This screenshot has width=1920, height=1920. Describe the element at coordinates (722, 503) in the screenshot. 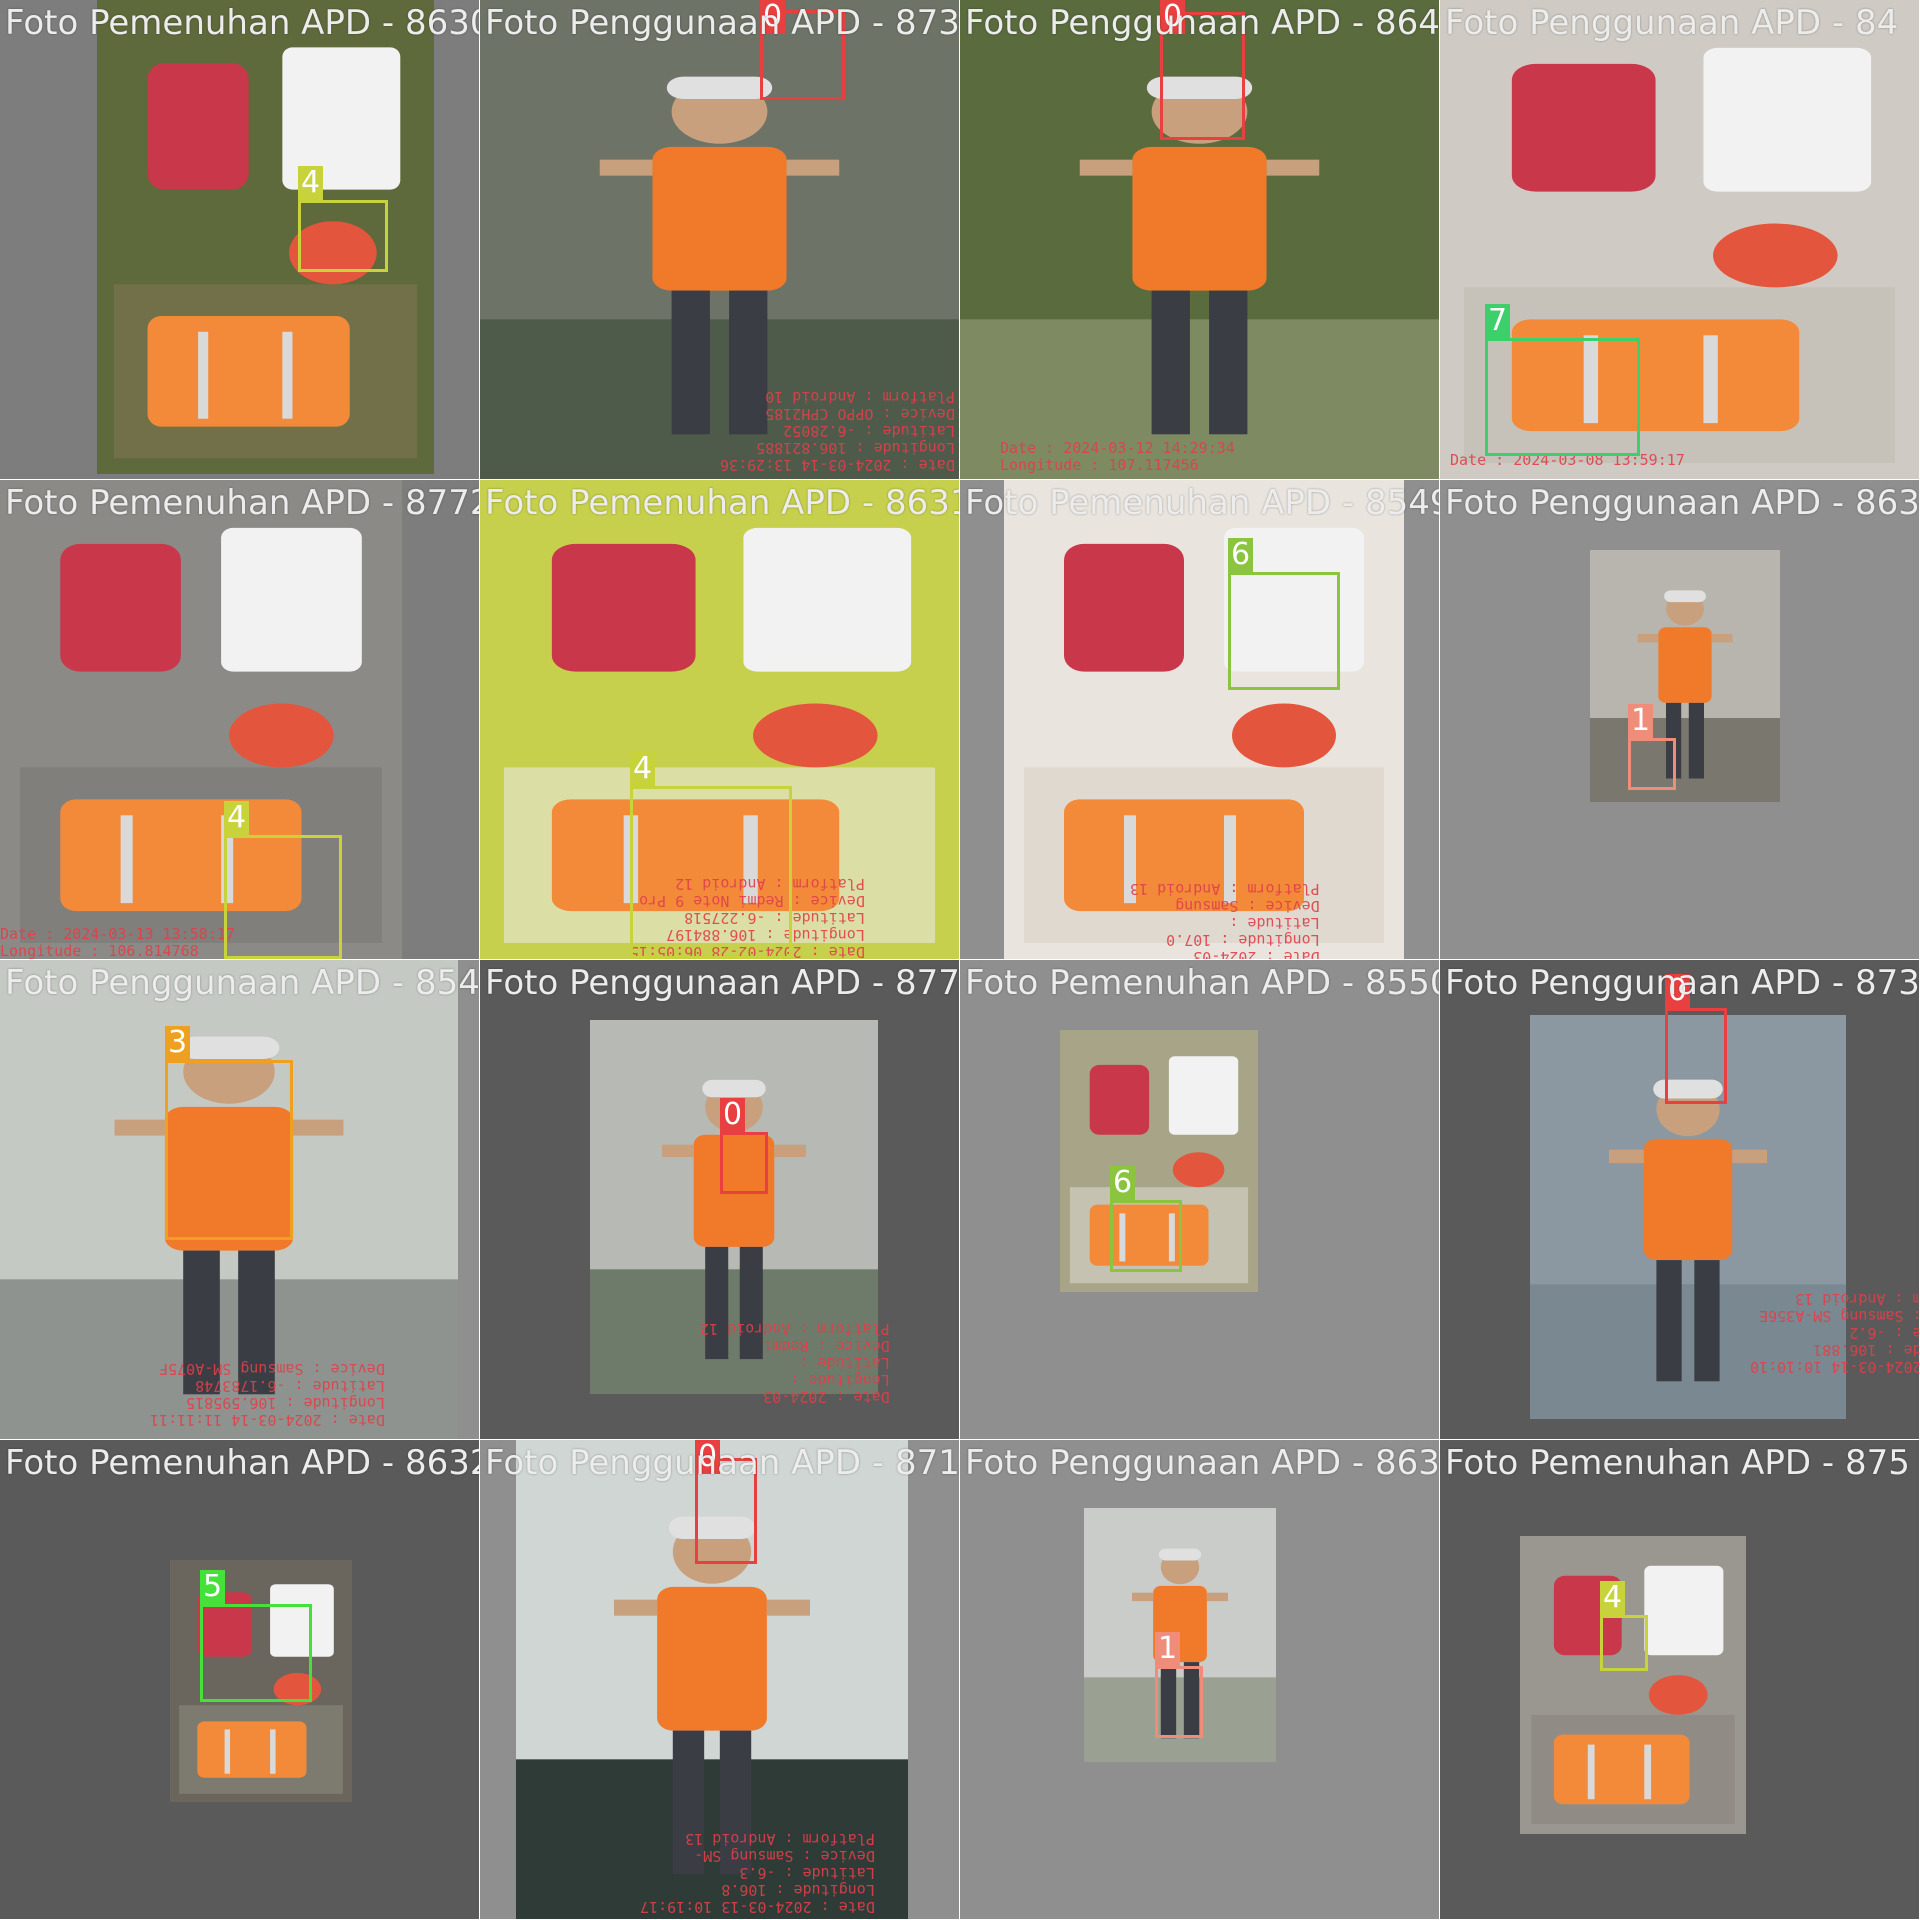

I see `file-name-label: Foto Pemenuhan APD - 863104.jpeg` at that location.